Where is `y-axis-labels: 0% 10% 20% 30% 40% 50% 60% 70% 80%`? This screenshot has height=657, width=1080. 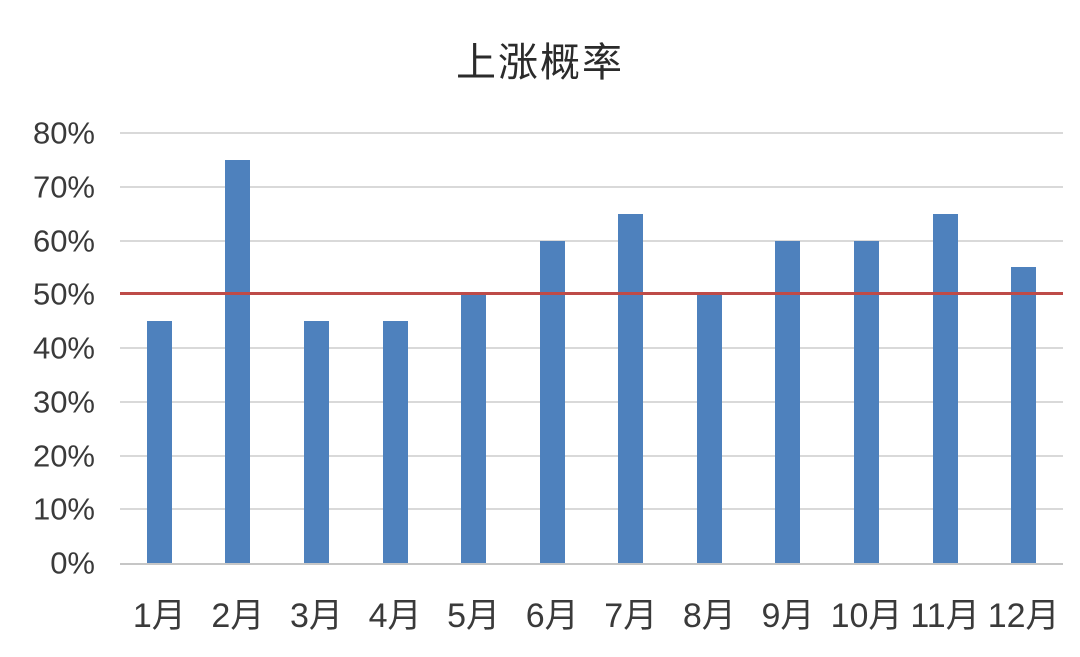 y-axis-labels: 0% 10% 20% 30% 40% 50% 60% 70% 80% is located at coordinates (47, 348).